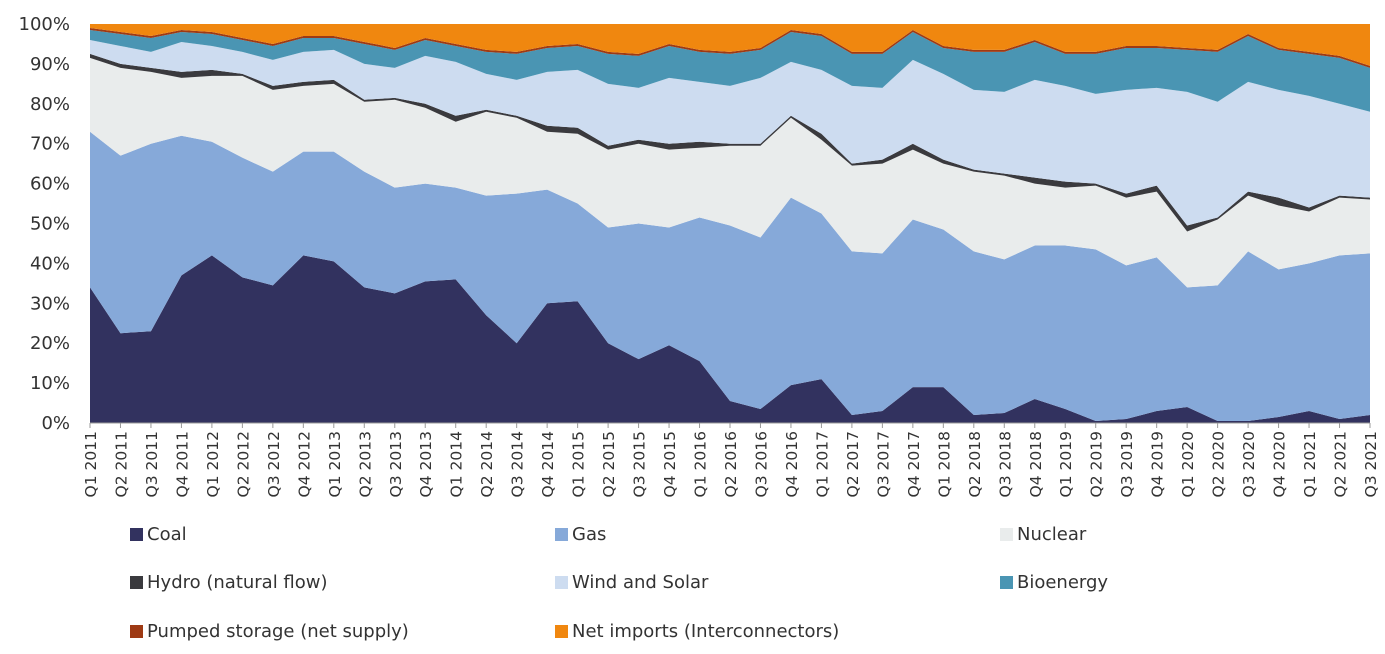 The width and height of the screenshot is (1385, 654). Describe the element at coordinates (548, 464) in the screenshot. I see `x-tick-label: Q4 2014` at that location.